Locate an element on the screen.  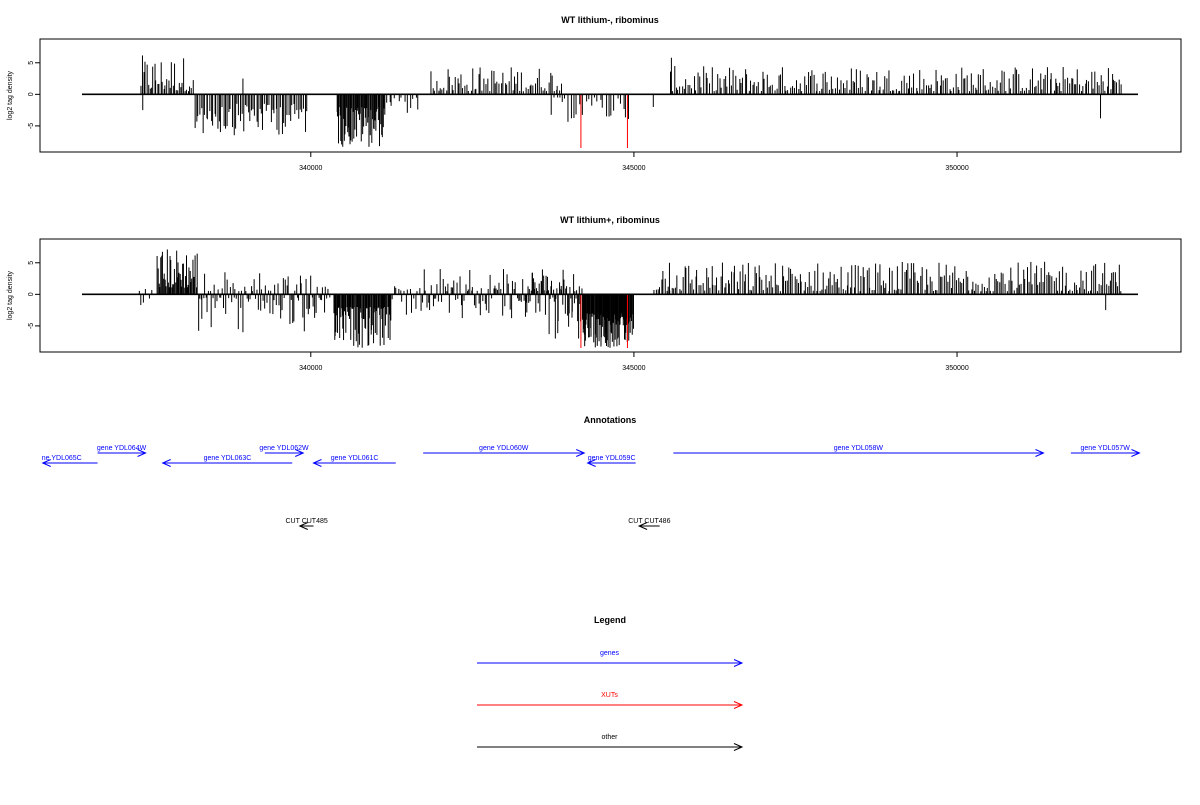
gene-annotation: gene YDL059C is located at coordinates (611, 461).